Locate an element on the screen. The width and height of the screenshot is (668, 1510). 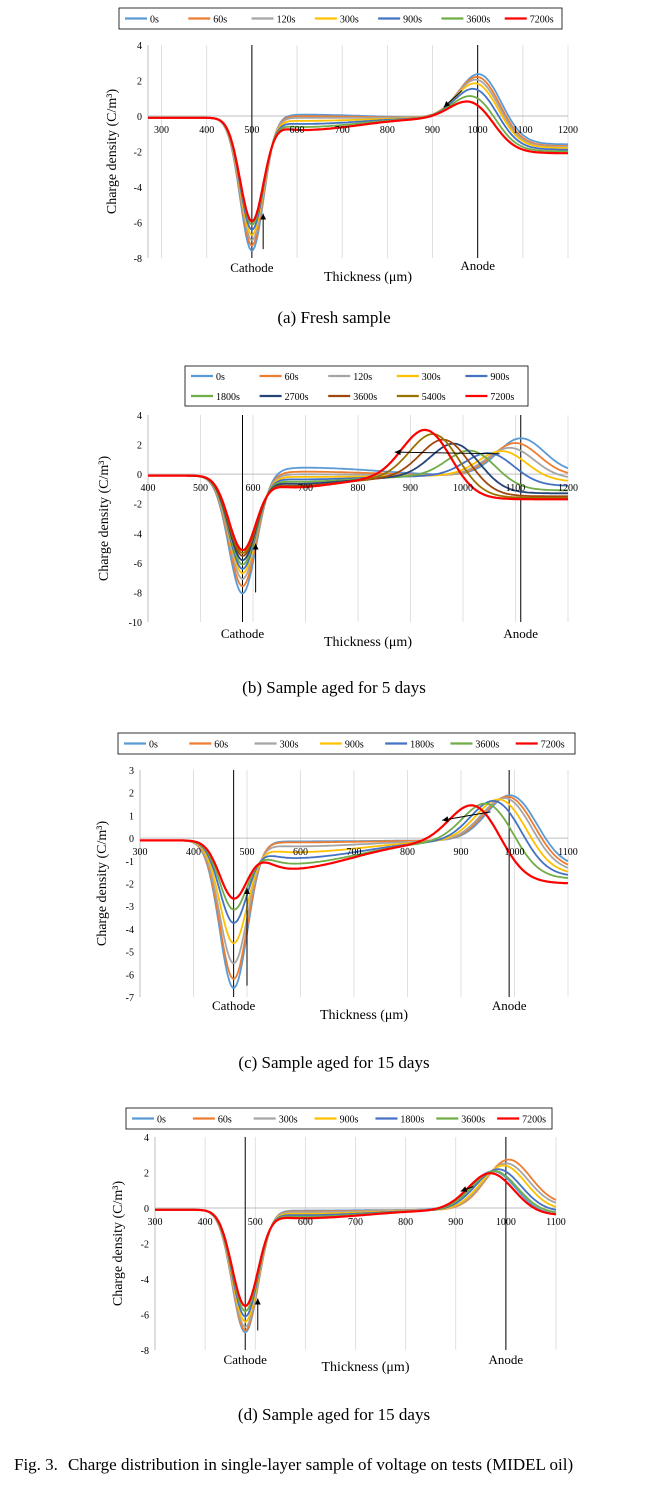
figure-caption-label: Fig. 3. is located at coordinates (36, 1464).